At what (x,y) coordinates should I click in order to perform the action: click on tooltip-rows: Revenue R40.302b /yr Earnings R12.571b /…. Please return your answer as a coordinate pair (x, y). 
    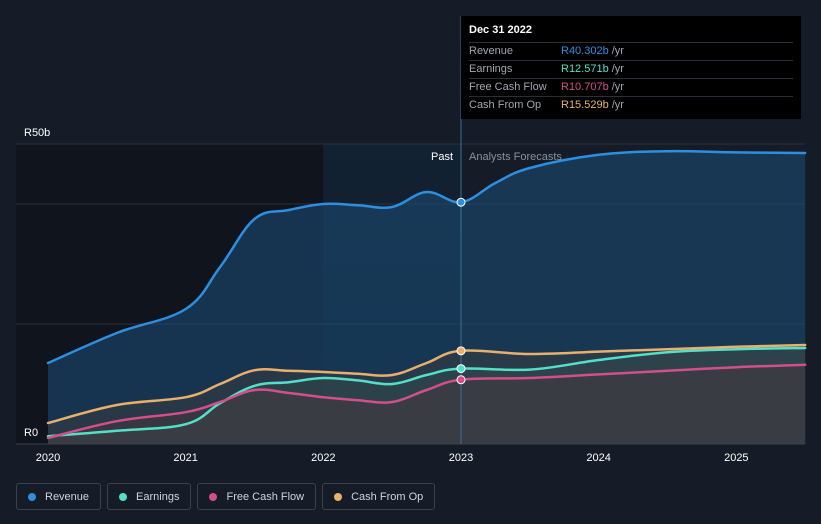
    Looking at the image, I should click on (631, 78).